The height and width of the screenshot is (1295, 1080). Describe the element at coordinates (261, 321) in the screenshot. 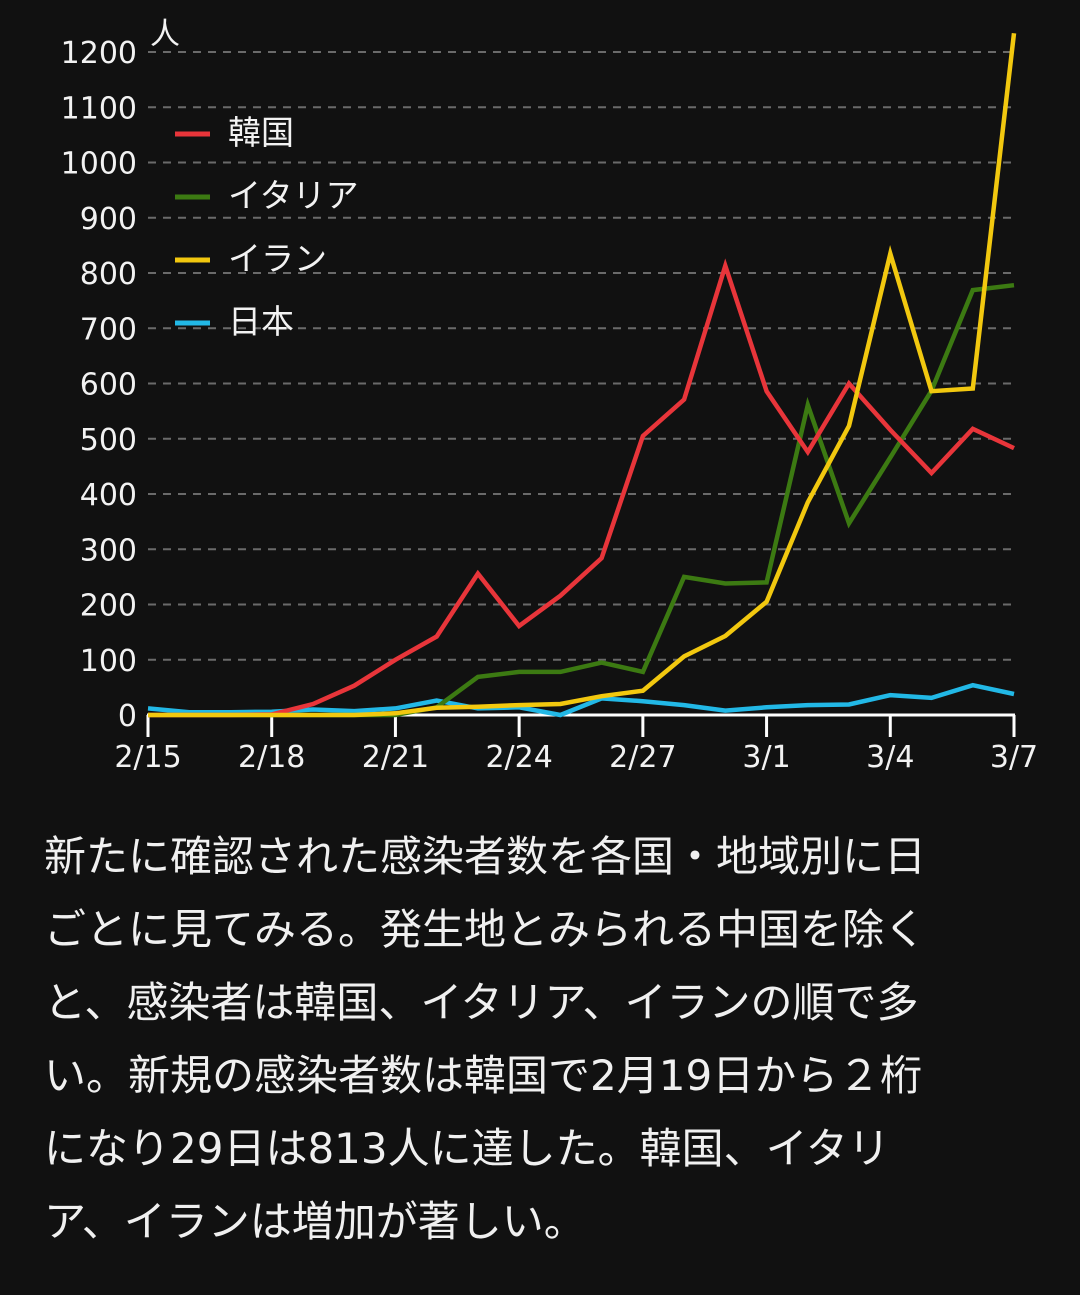

I see `legend-label: 日本` at that location.